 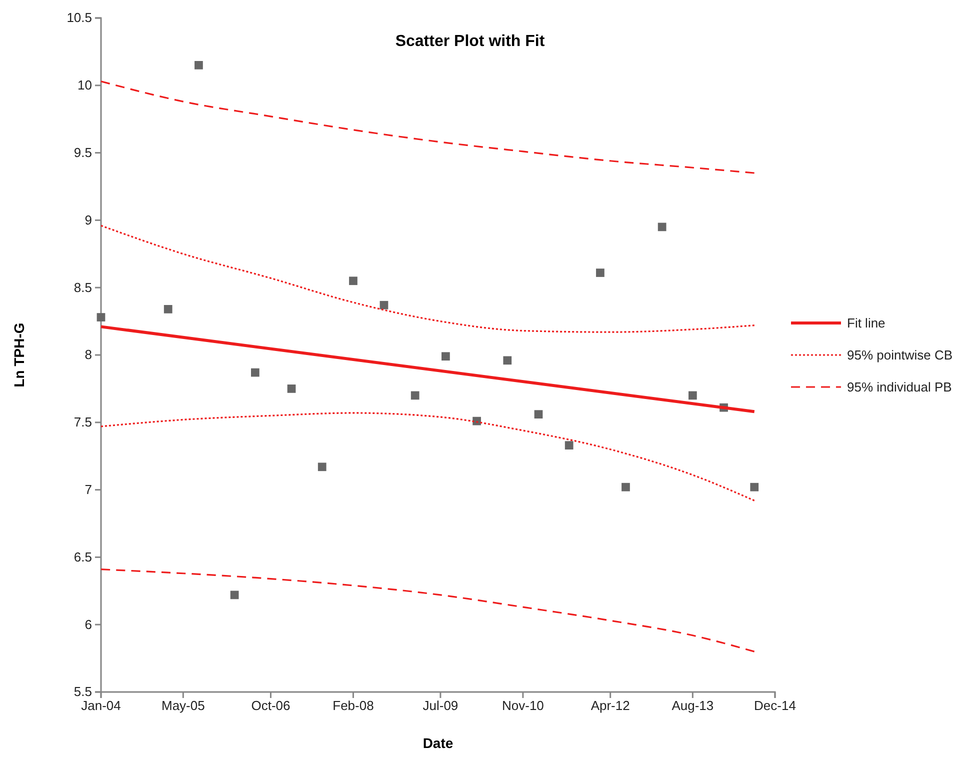 What do you see at coordinates (19, 355) in the screenshot?
I see `y-axis-title: Ln TPH-G` at bounding box center [19, 355].